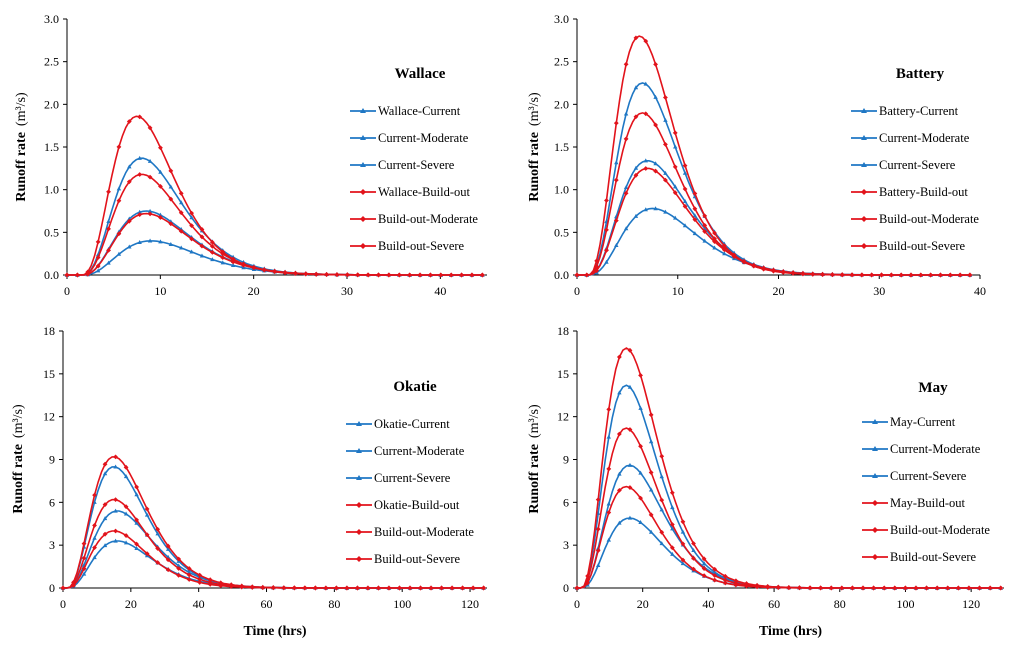  Describe the element at coordinates (347, 291) in the screenshot. I see `x-tick-label: 30` at that location.